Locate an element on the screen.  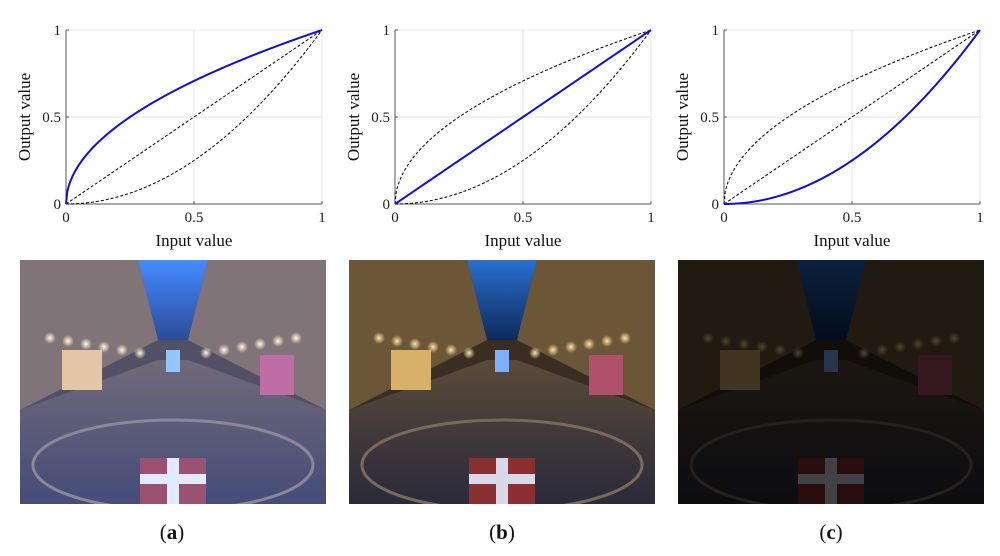
photo-gamma-a is located at coordinates (173, 382).